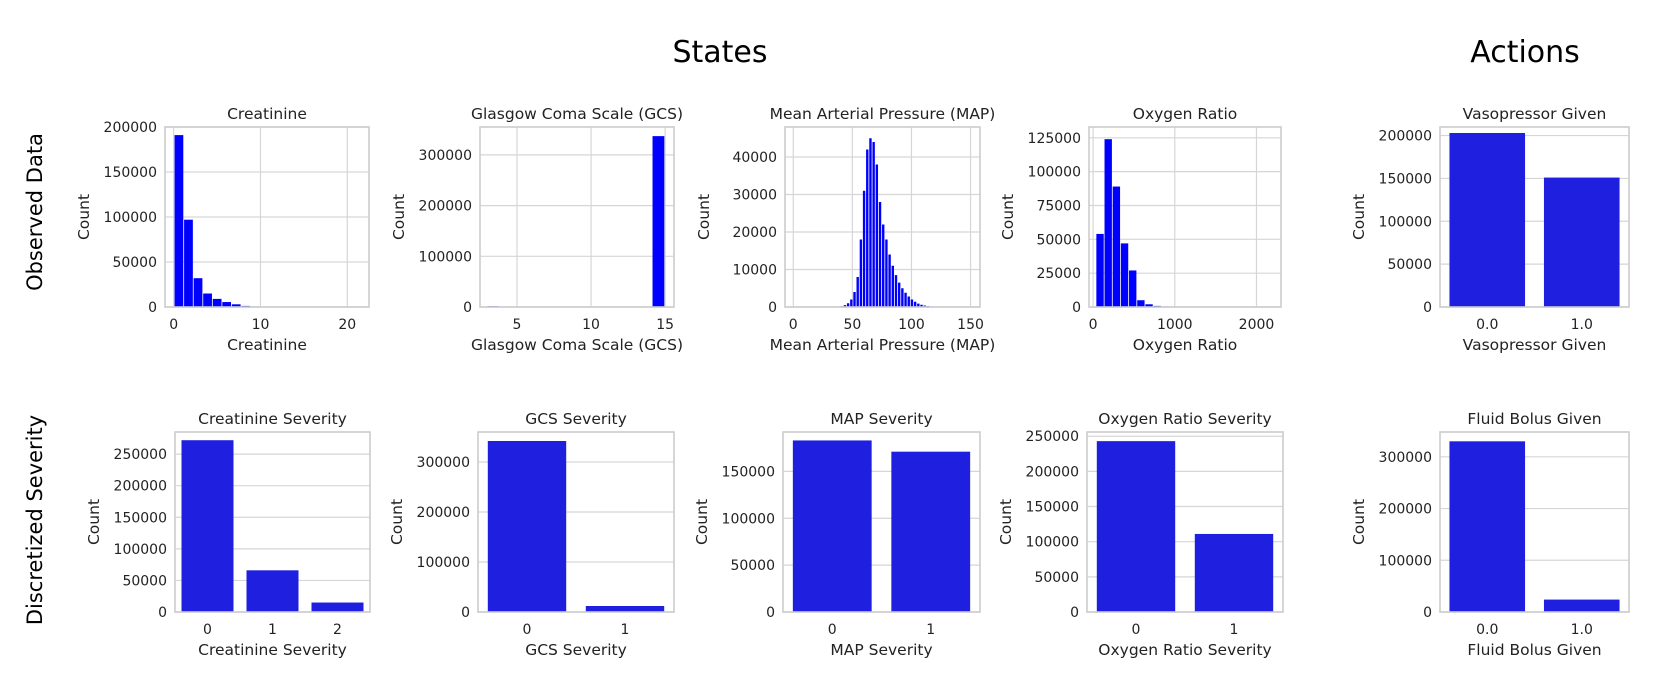 The image size is (1661, 677). I want to click on y-tick-label: 250000, so click(1052, 437).